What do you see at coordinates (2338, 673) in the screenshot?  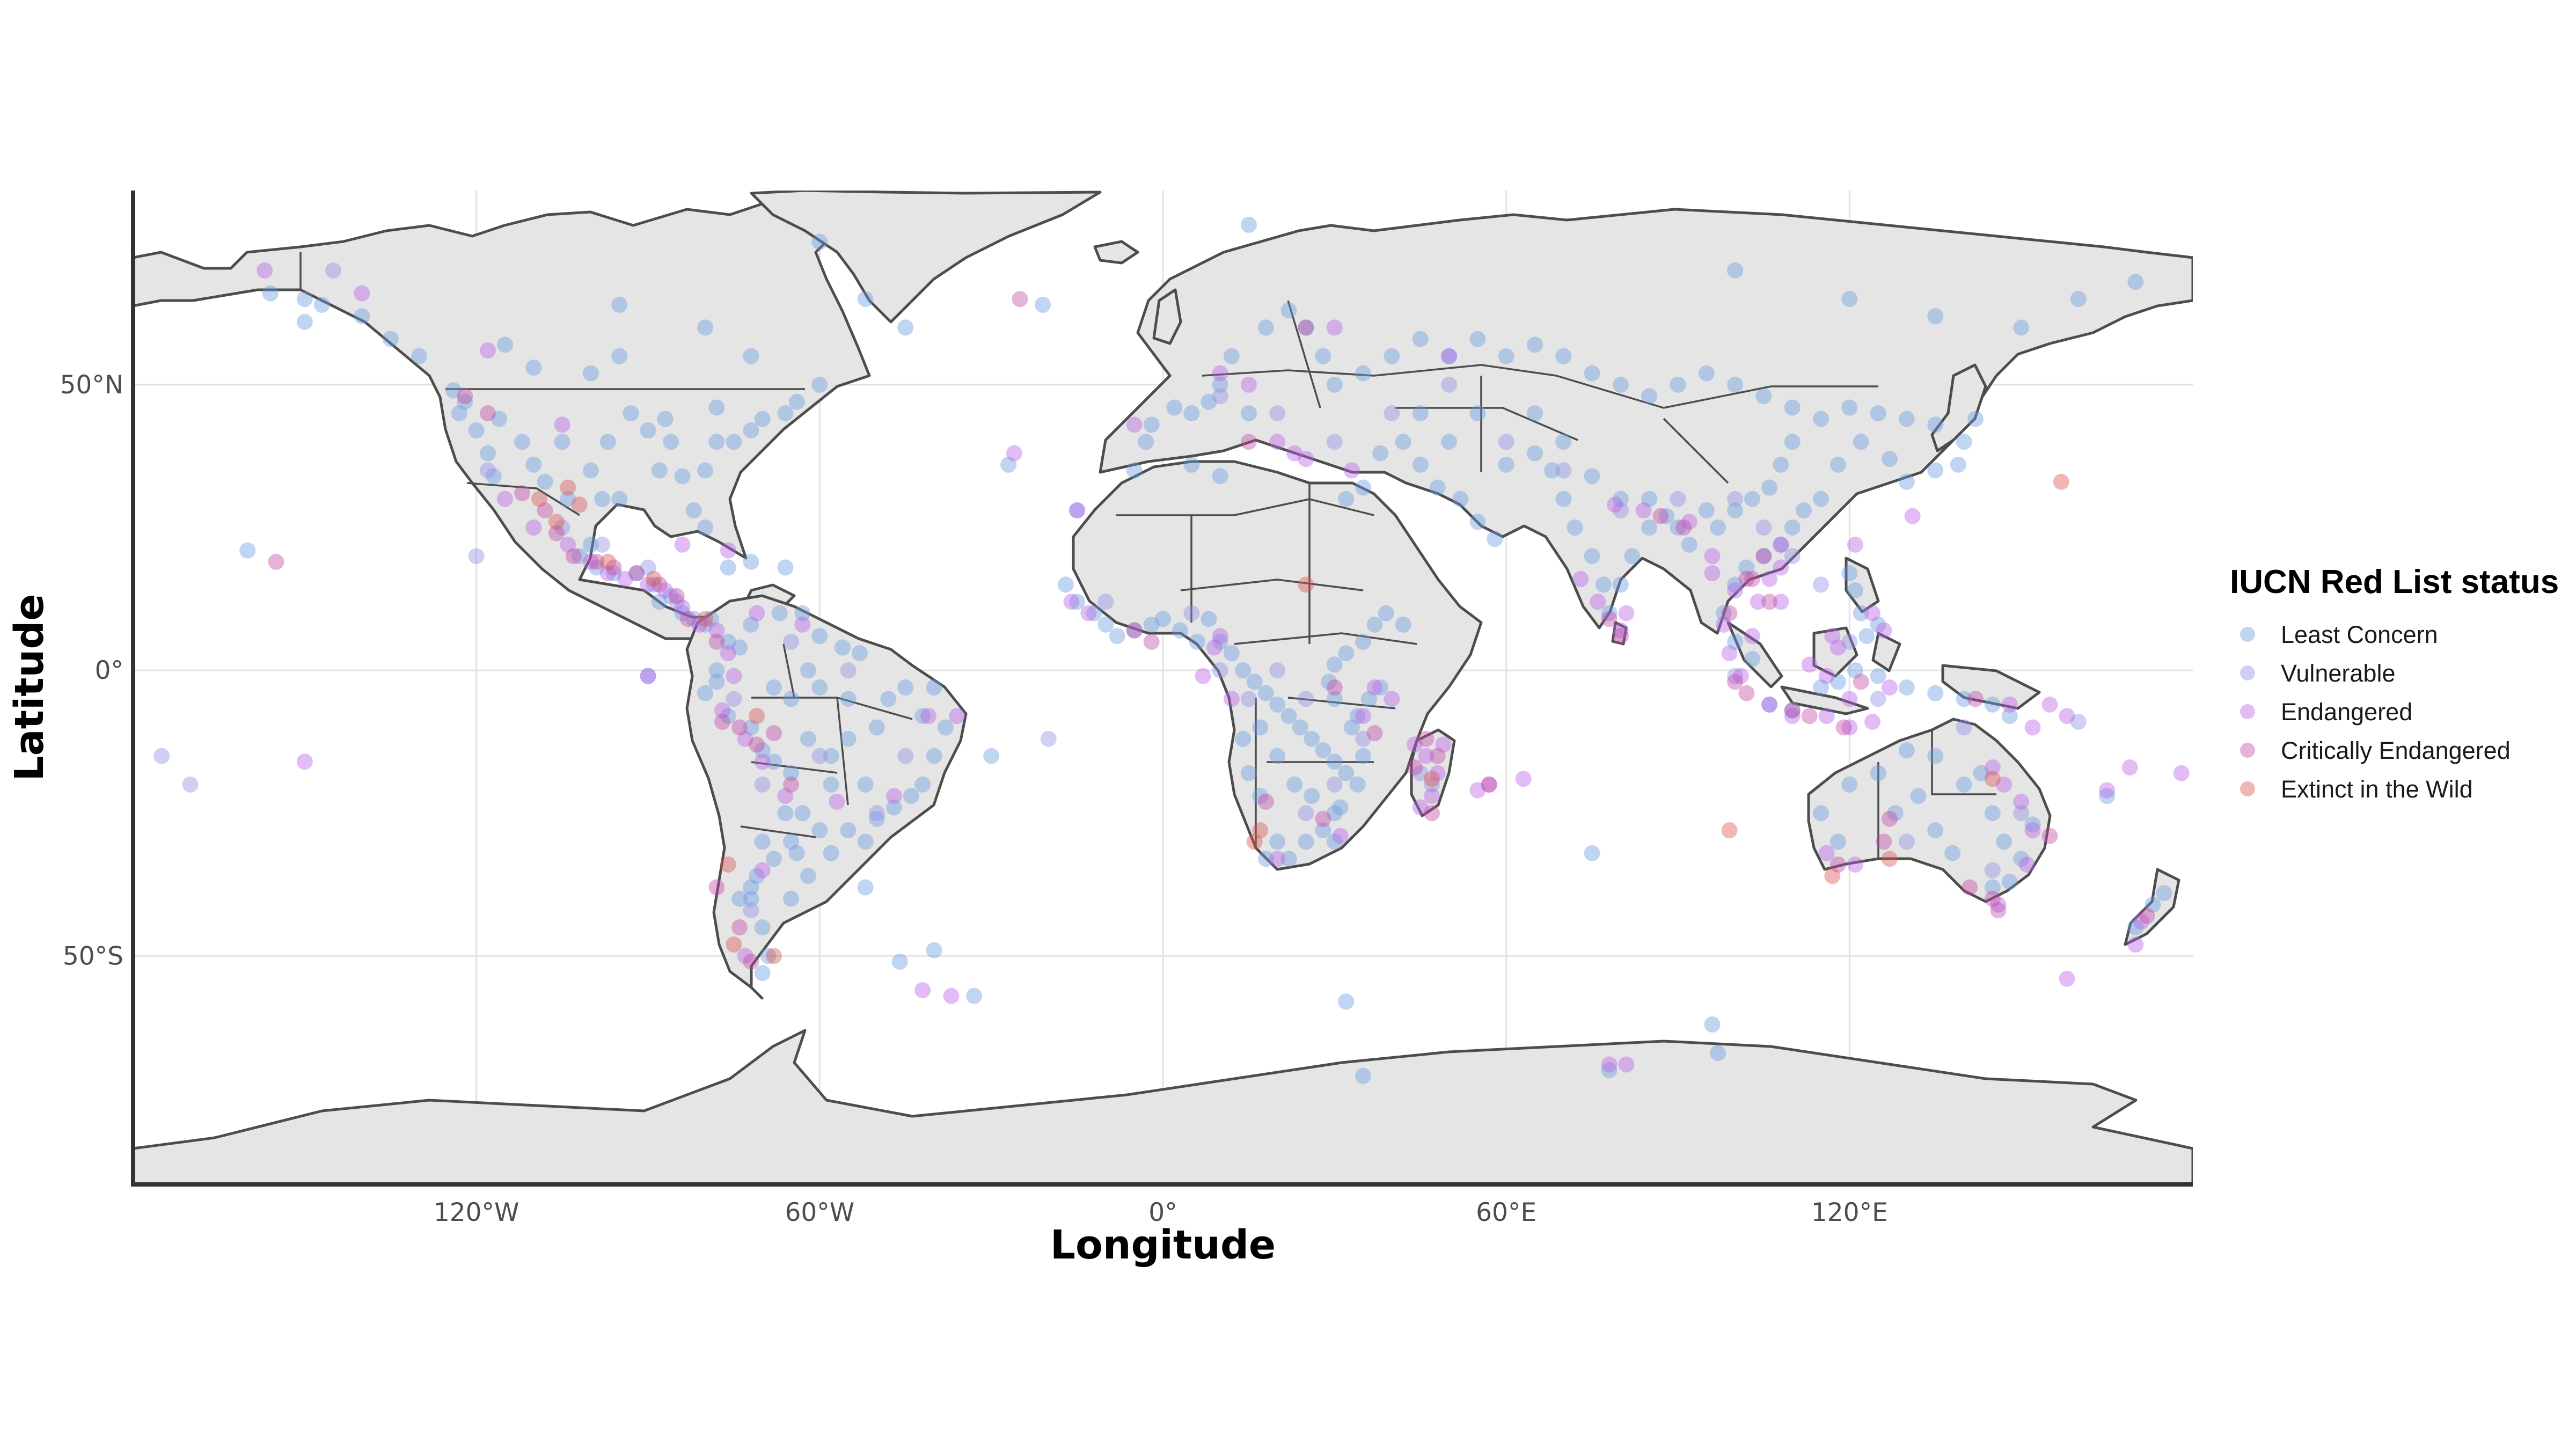 I see `legend-label: Vulnerable` at bounding box center [2338, 673].